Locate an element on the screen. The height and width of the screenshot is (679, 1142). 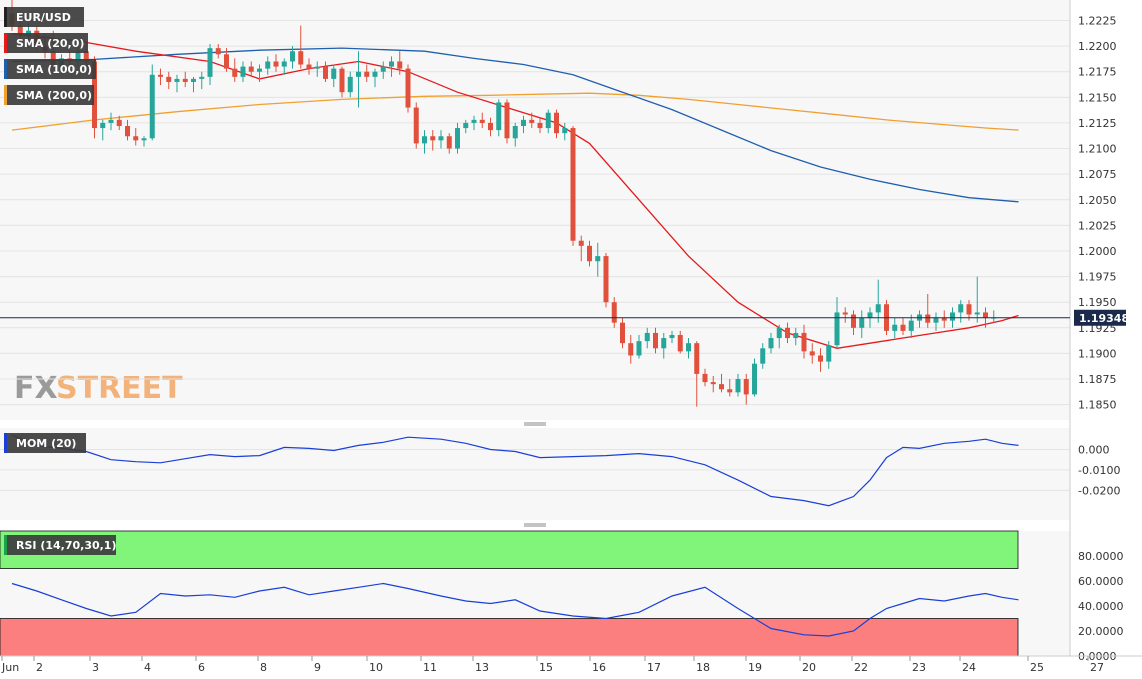
x-tick-label: 23 is located at coordinates (919, 667).